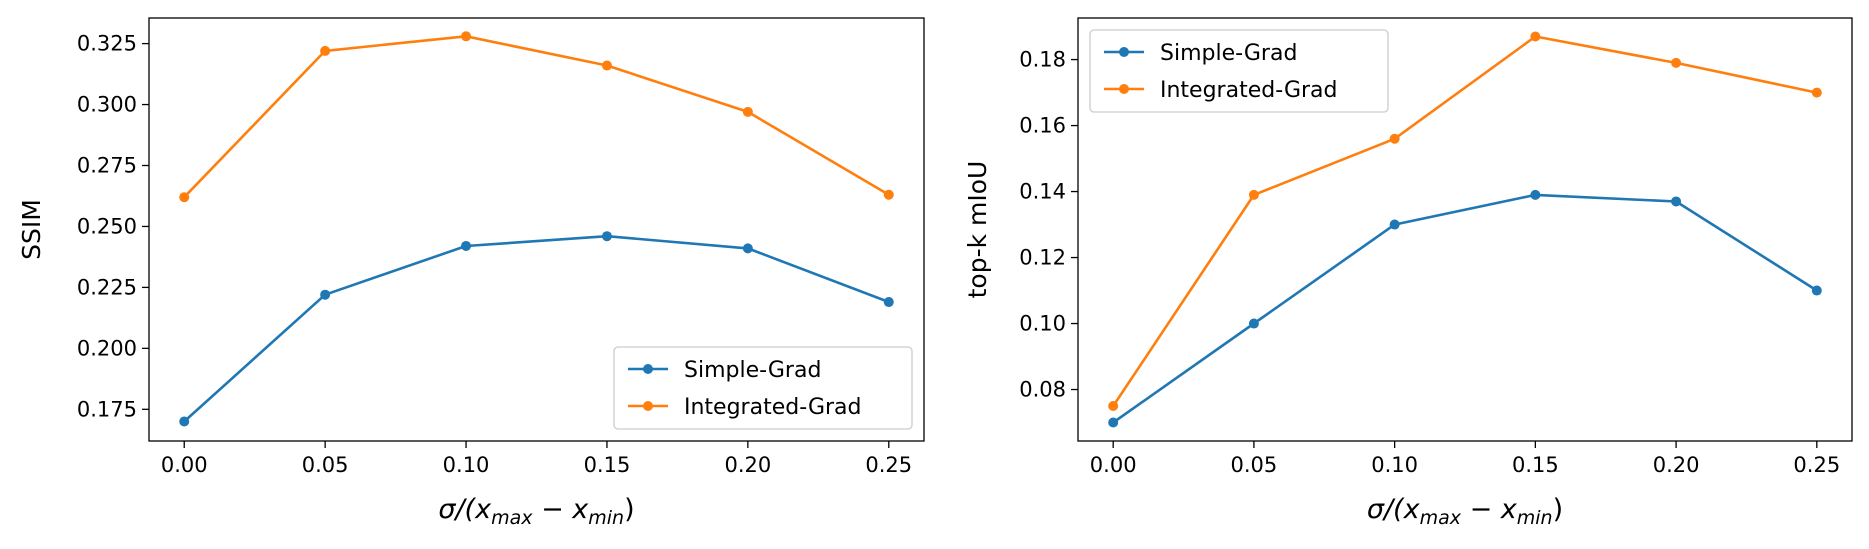  Describe the element at coordinates (1042, 192) in the screenshot. I see `y-tick-label: 0.14` at that location.